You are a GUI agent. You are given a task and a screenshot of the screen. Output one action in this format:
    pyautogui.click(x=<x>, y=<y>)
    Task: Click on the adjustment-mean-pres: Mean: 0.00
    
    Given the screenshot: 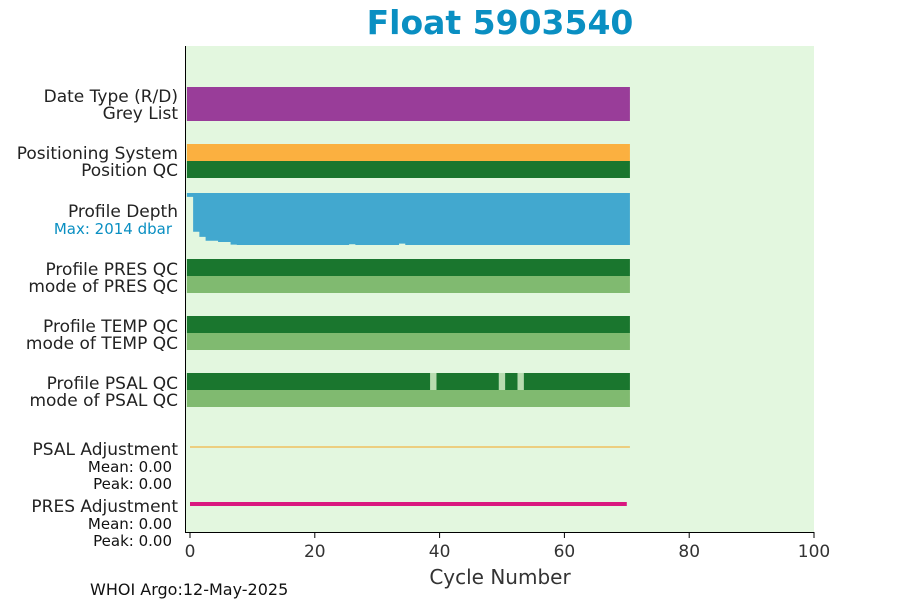 What is the action you would take?
    pyautogui.click(x=130, y=524)
    